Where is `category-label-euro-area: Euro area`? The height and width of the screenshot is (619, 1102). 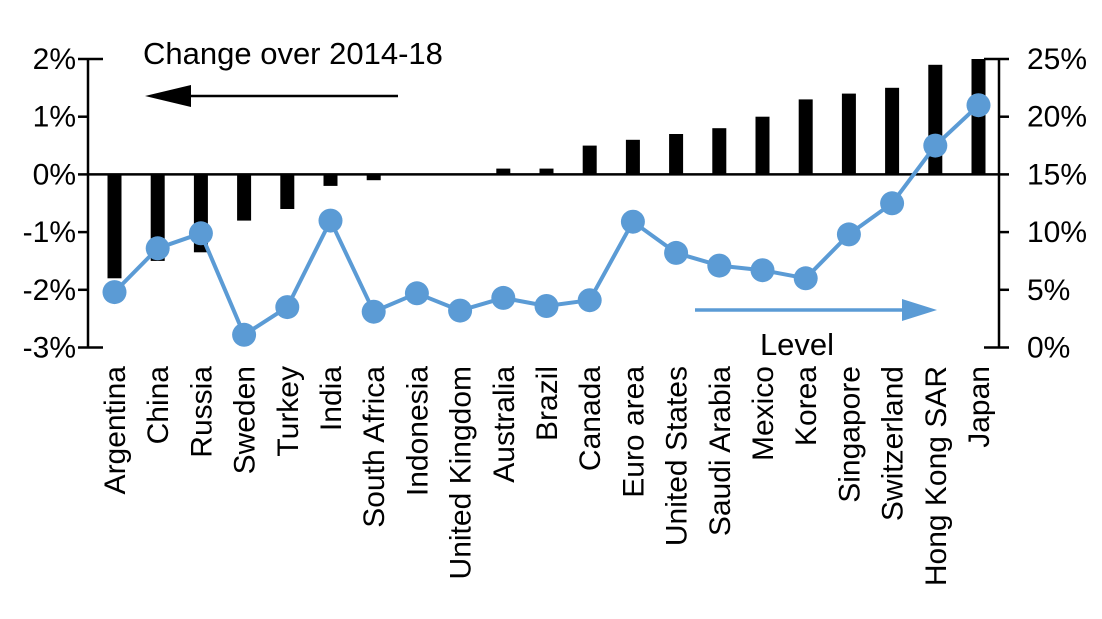
category-label-euro-area: Euro area is located at coordinates (633, 432).